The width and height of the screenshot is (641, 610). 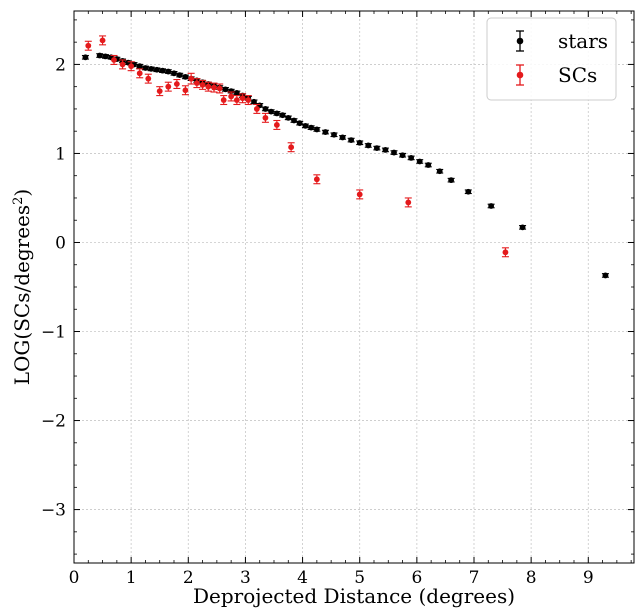 I want to click on y-axis-label-close: ), so click(x=22, y=193).